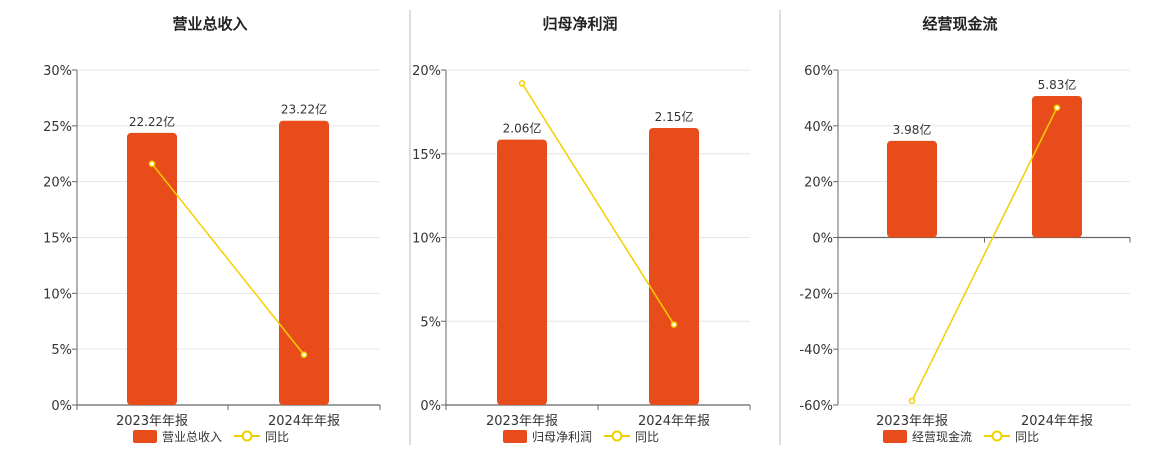  I want to click on bar-data-label: 2.06亿, so click(522, 128).